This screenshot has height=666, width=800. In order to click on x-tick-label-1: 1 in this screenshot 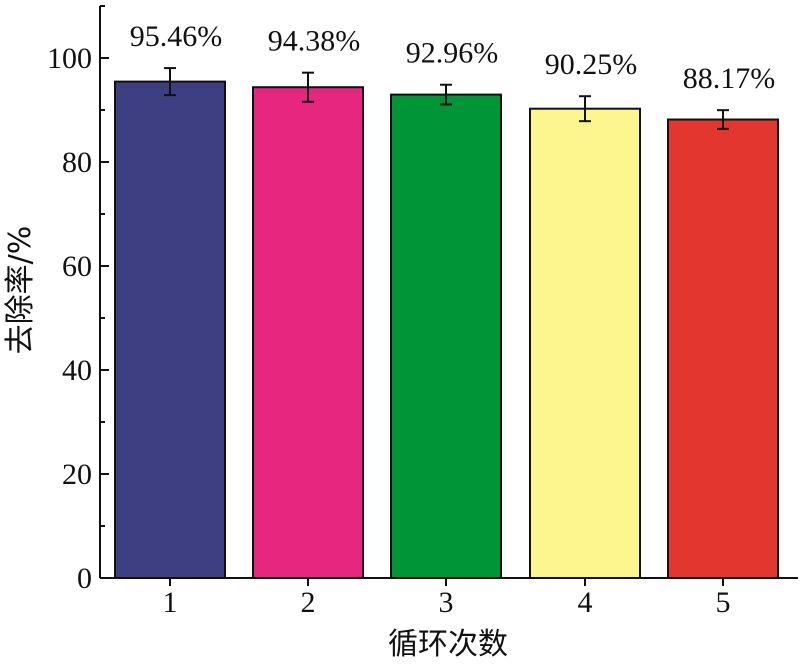, I will do `click(170, 602)`.